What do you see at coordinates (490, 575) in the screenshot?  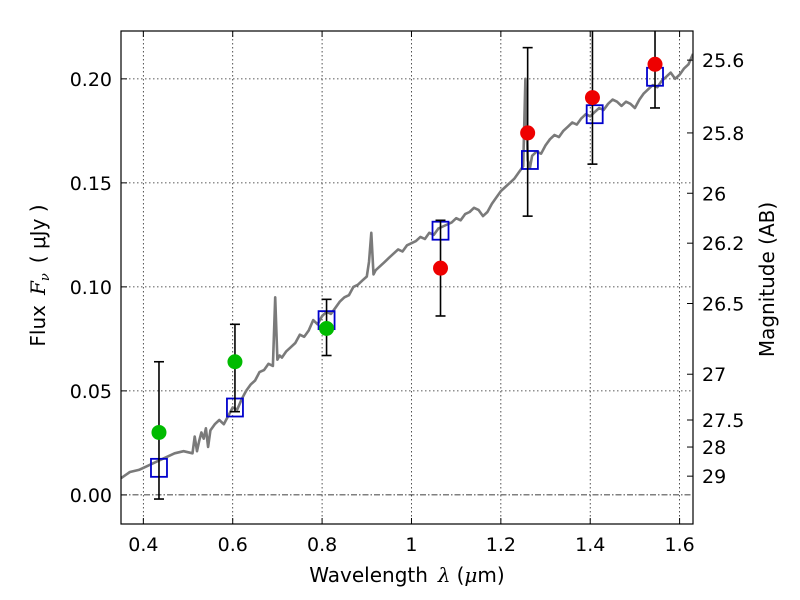 I see `x-axis-title-unit-close: m)` at bounding box center [490, 575].